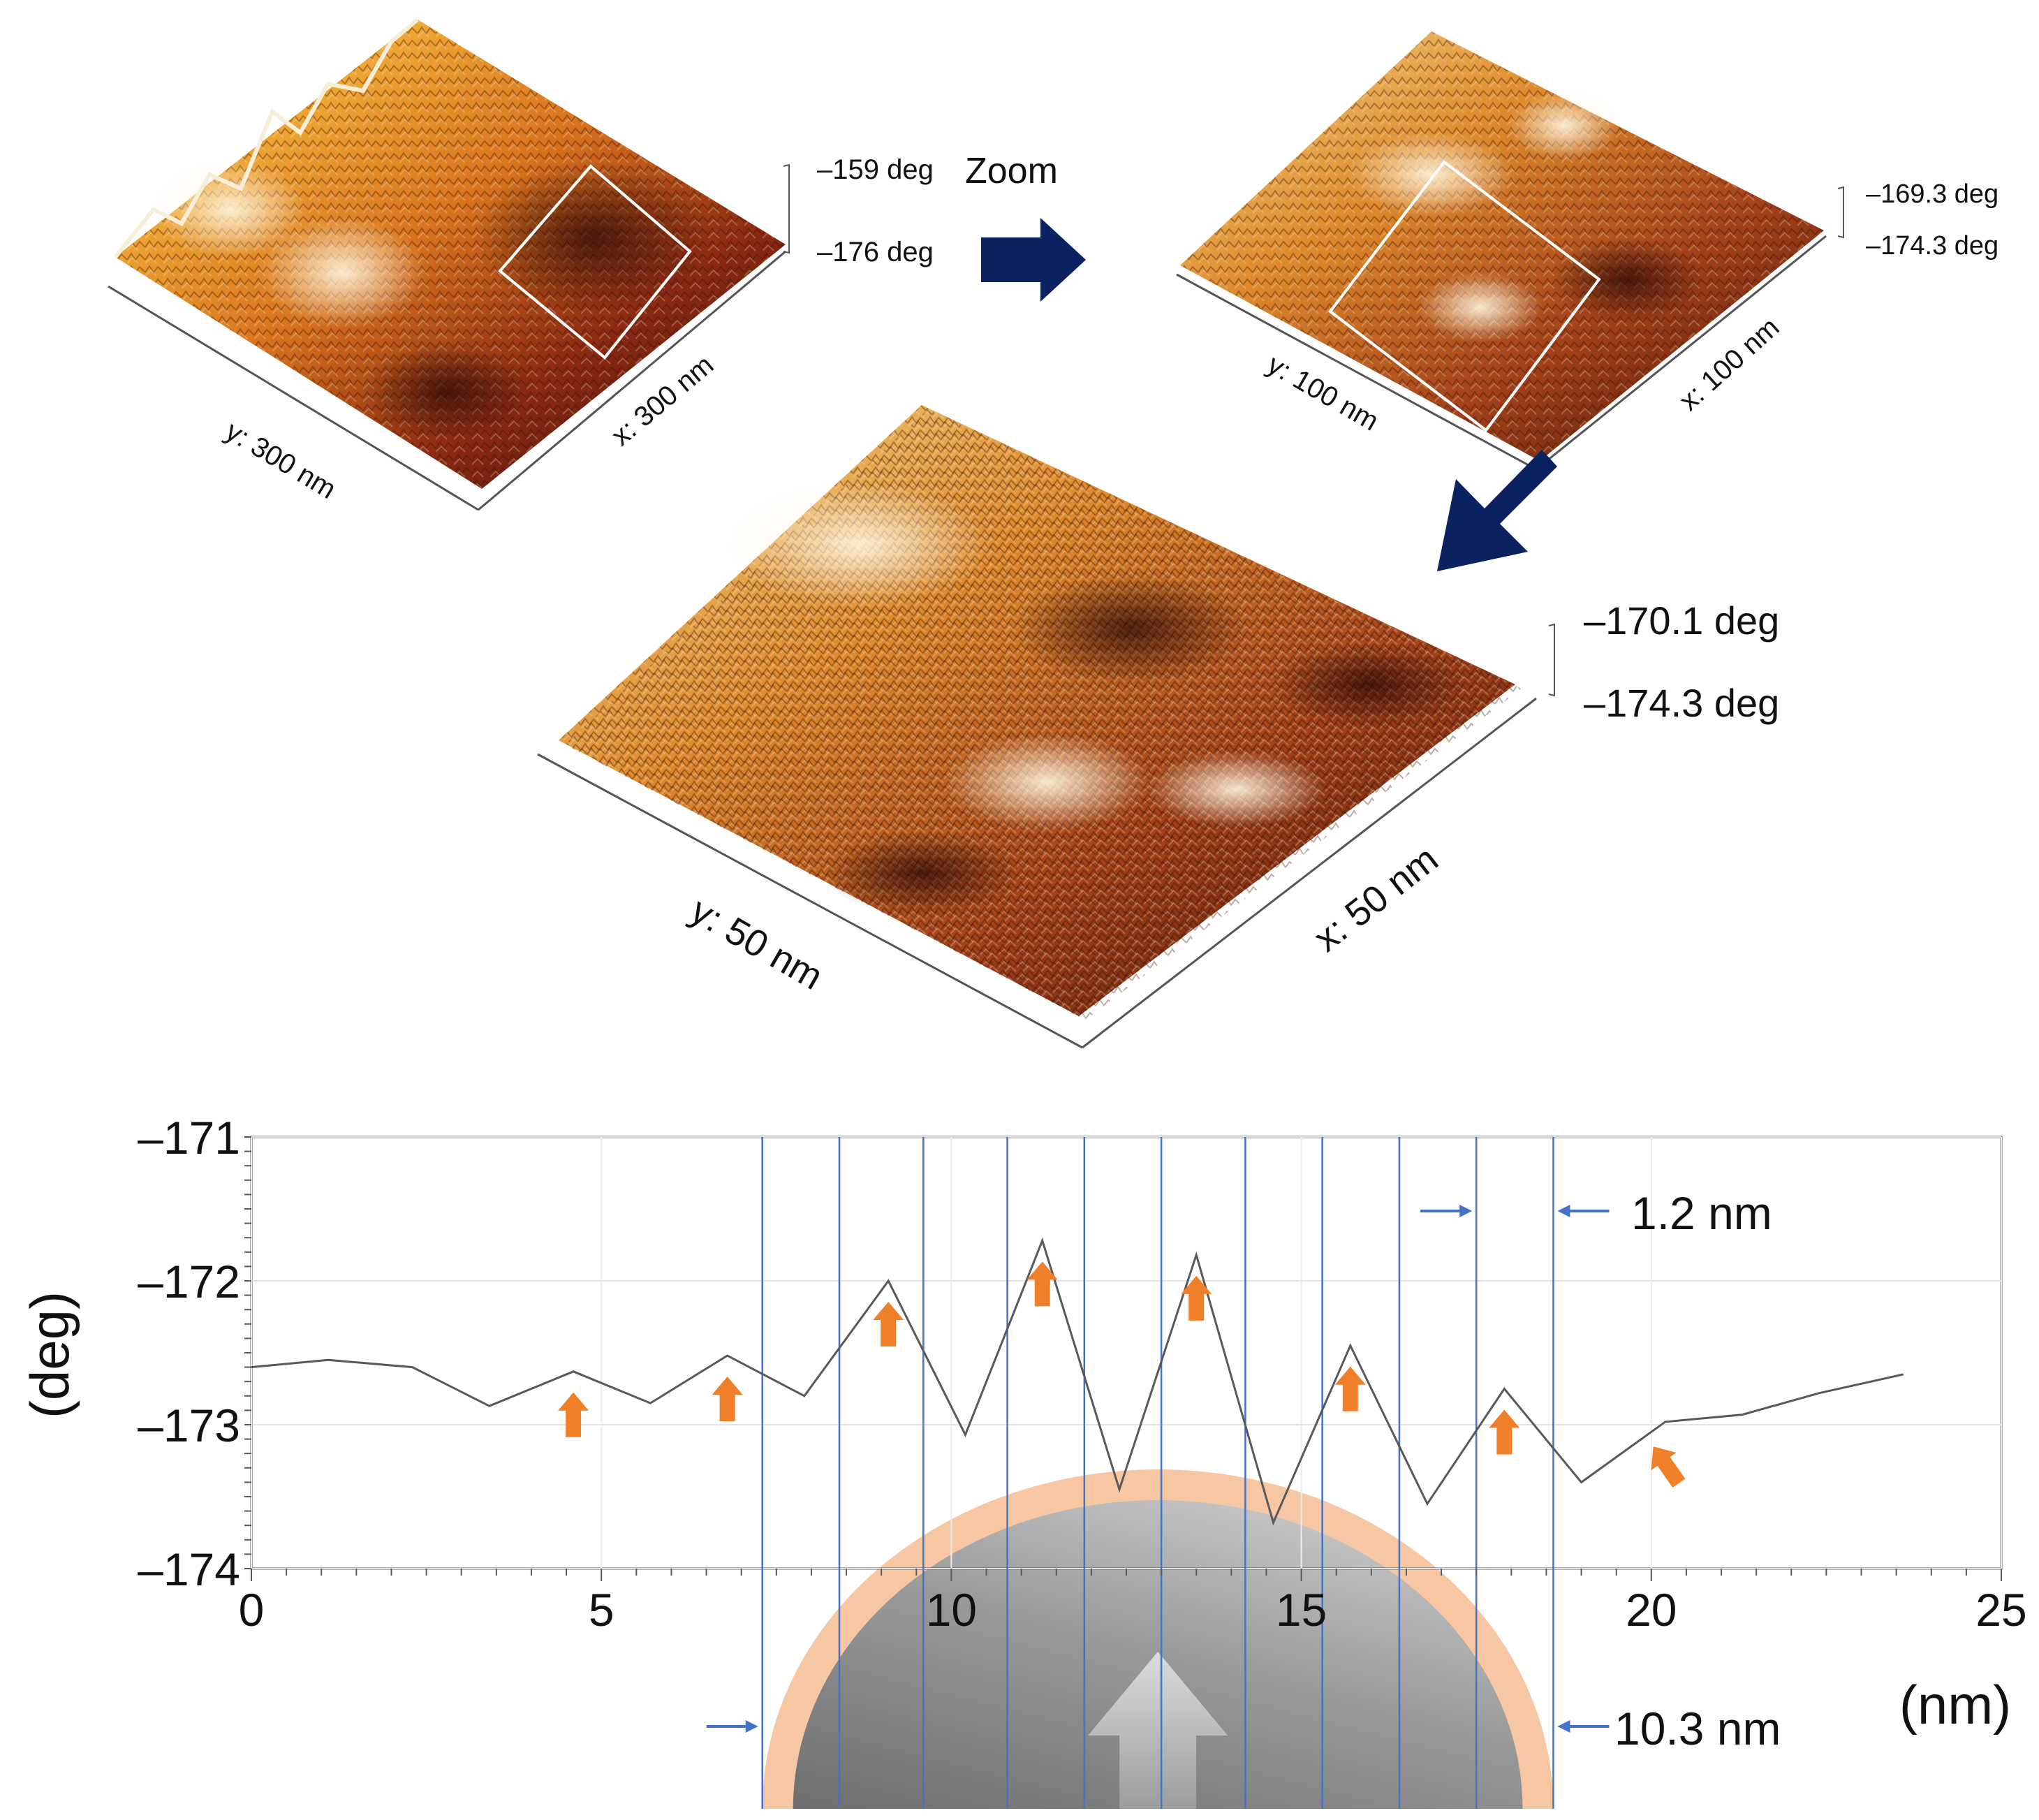 The width and height of the screenshot is (2039, 1820). What do you see at coordinates (280, 460) in the screenshot?
I see `y-axis-label-300: y: 300 nm` at bounding box center [280, 460].